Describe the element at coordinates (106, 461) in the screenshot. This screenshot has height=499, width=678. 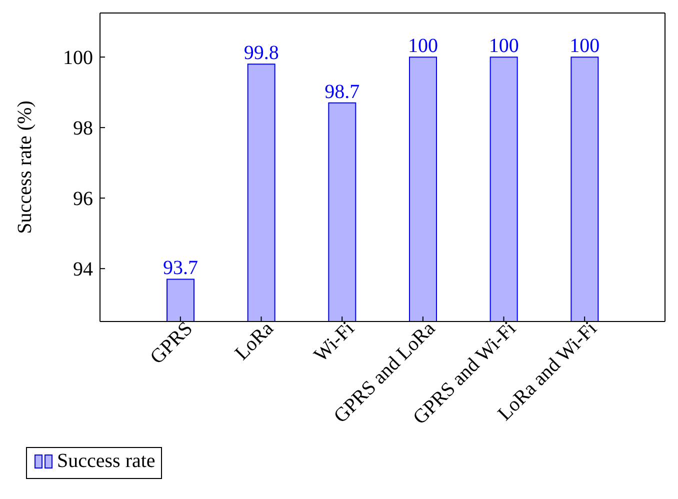
I see `legend-label: Success rate` at that location.